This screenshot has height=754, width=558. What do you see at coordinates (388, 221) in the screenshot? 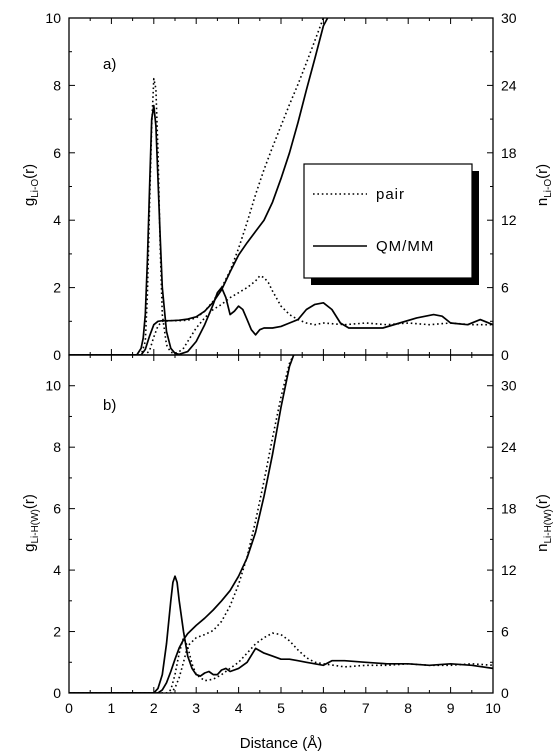
I see `legend-box` at bounding box center [388, 221].